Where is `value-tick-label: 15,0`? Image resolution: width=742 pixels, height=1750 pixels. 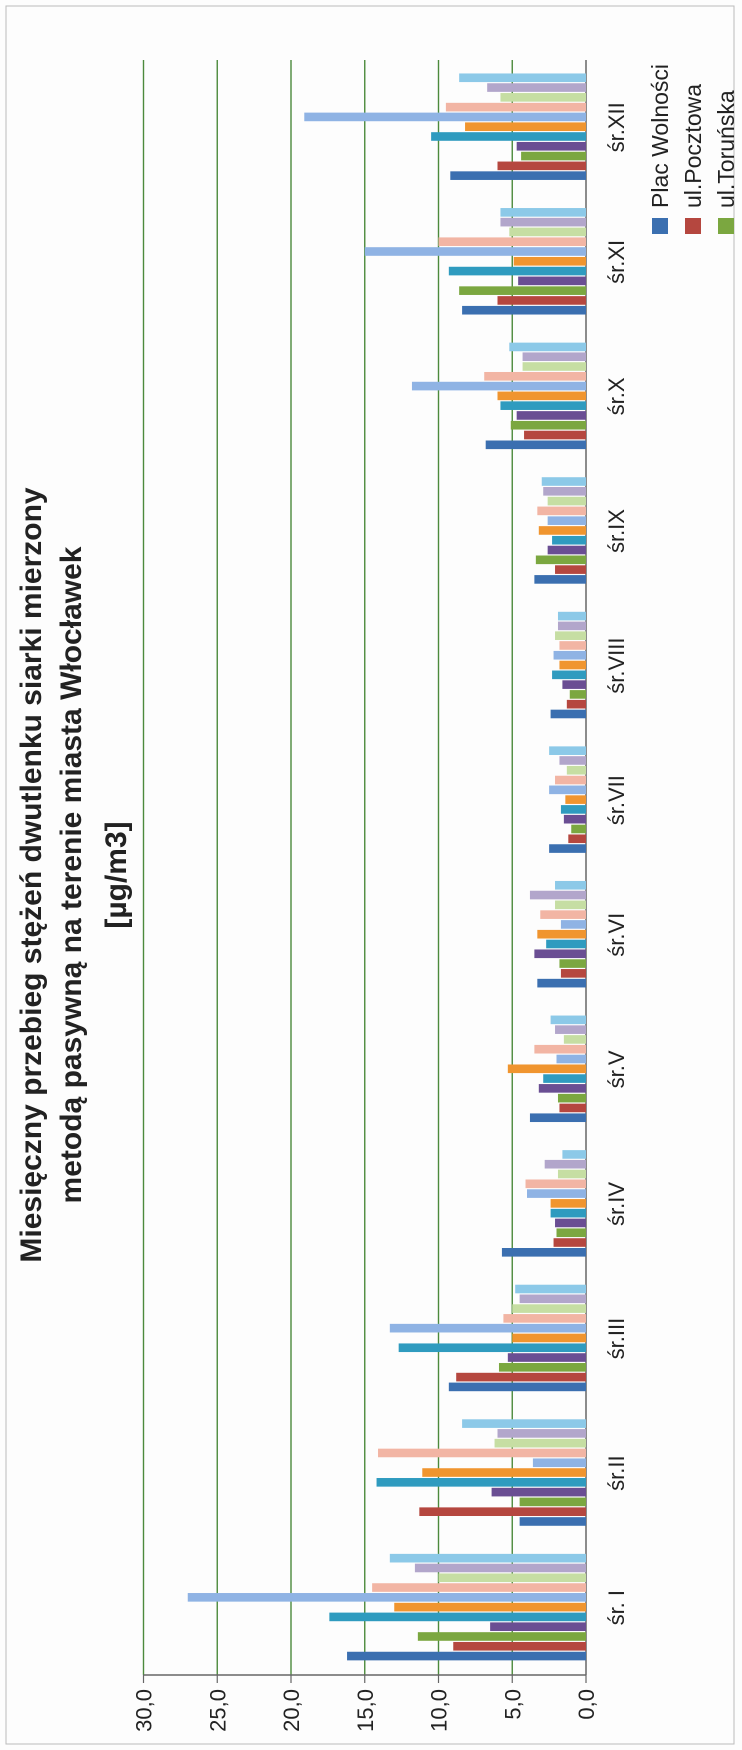
value-tick-label: 15,0 is located at coordinates (365, 1710).